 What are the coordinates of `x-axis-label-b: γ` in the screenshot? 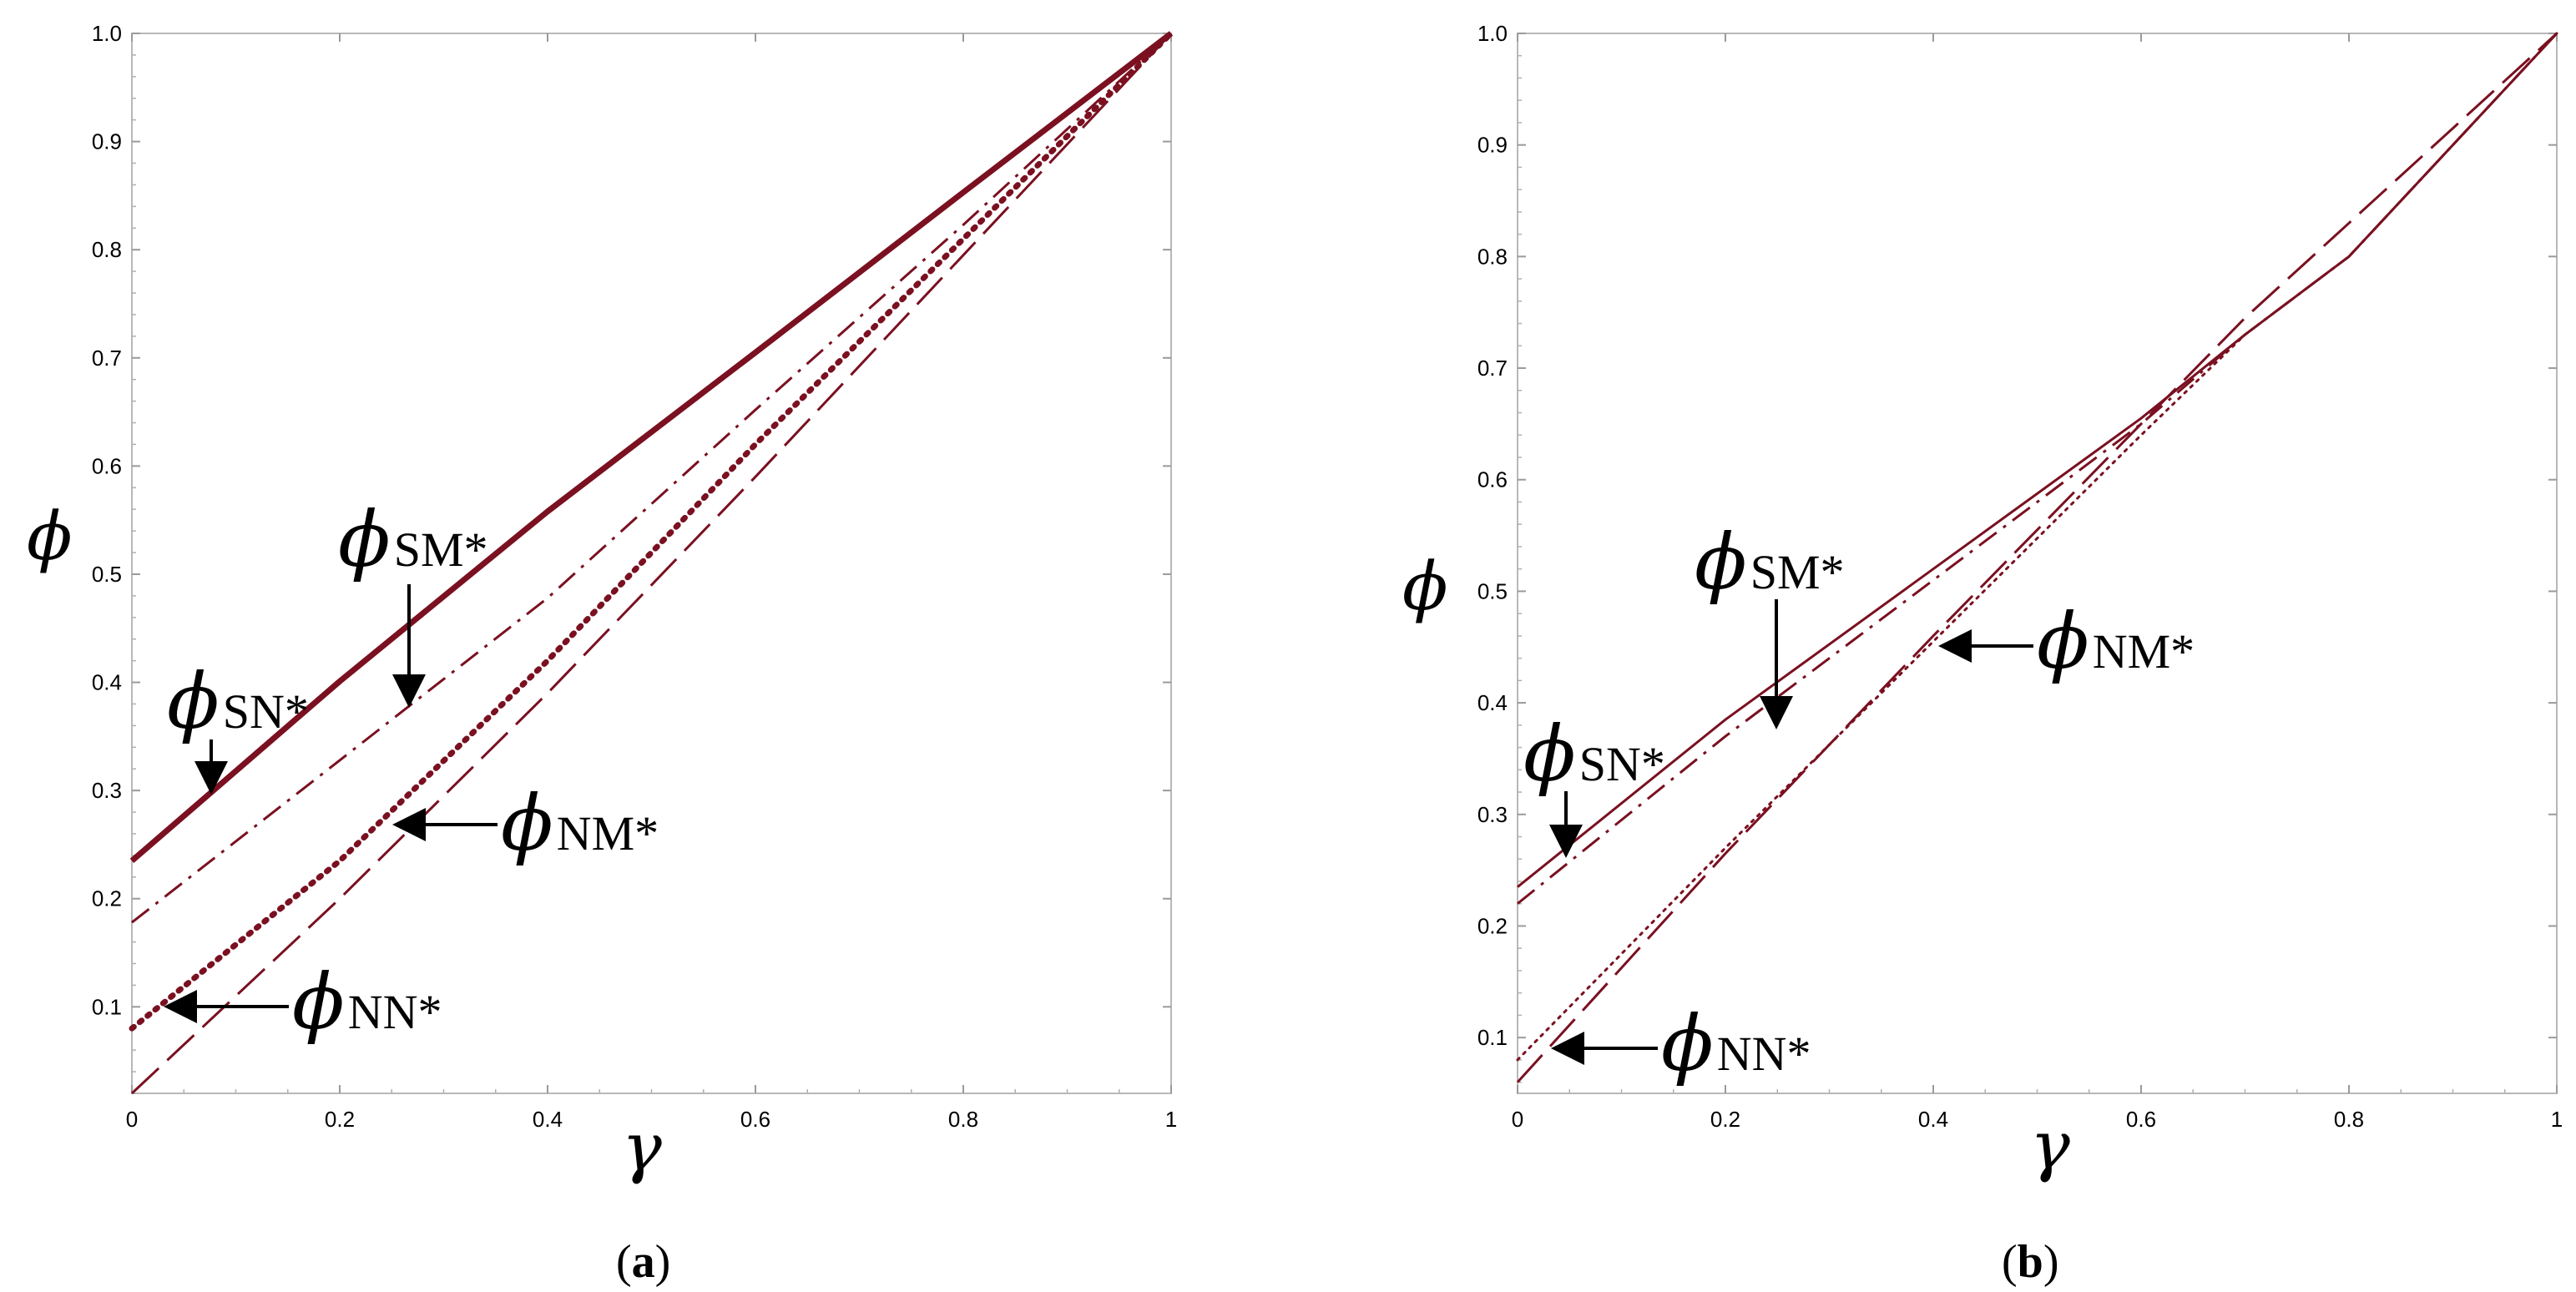 It's located at (2050, 1145).